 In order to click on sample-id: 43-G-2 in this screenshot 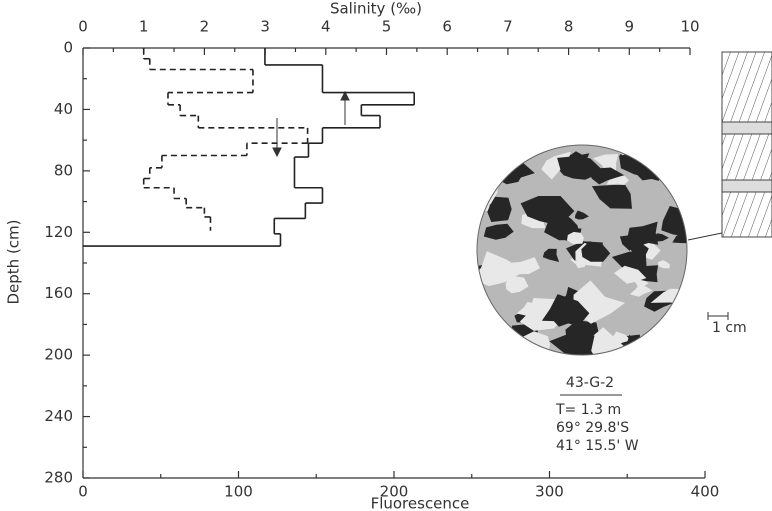, I will do `click(590, 383)`.